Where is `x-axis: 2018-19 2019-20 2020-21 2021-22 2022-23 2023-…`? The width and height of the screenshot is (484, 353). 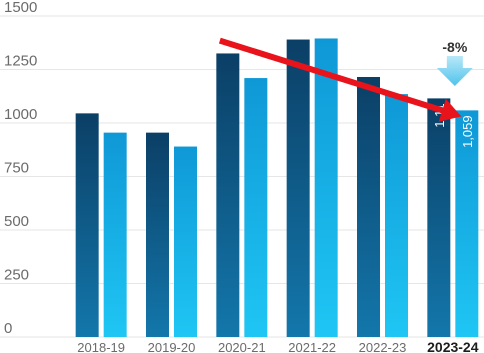 x-axis: 2018-19 2019-20 2020-21 2021-22 2022-23 2023-… is located at coordinates (277, 346).